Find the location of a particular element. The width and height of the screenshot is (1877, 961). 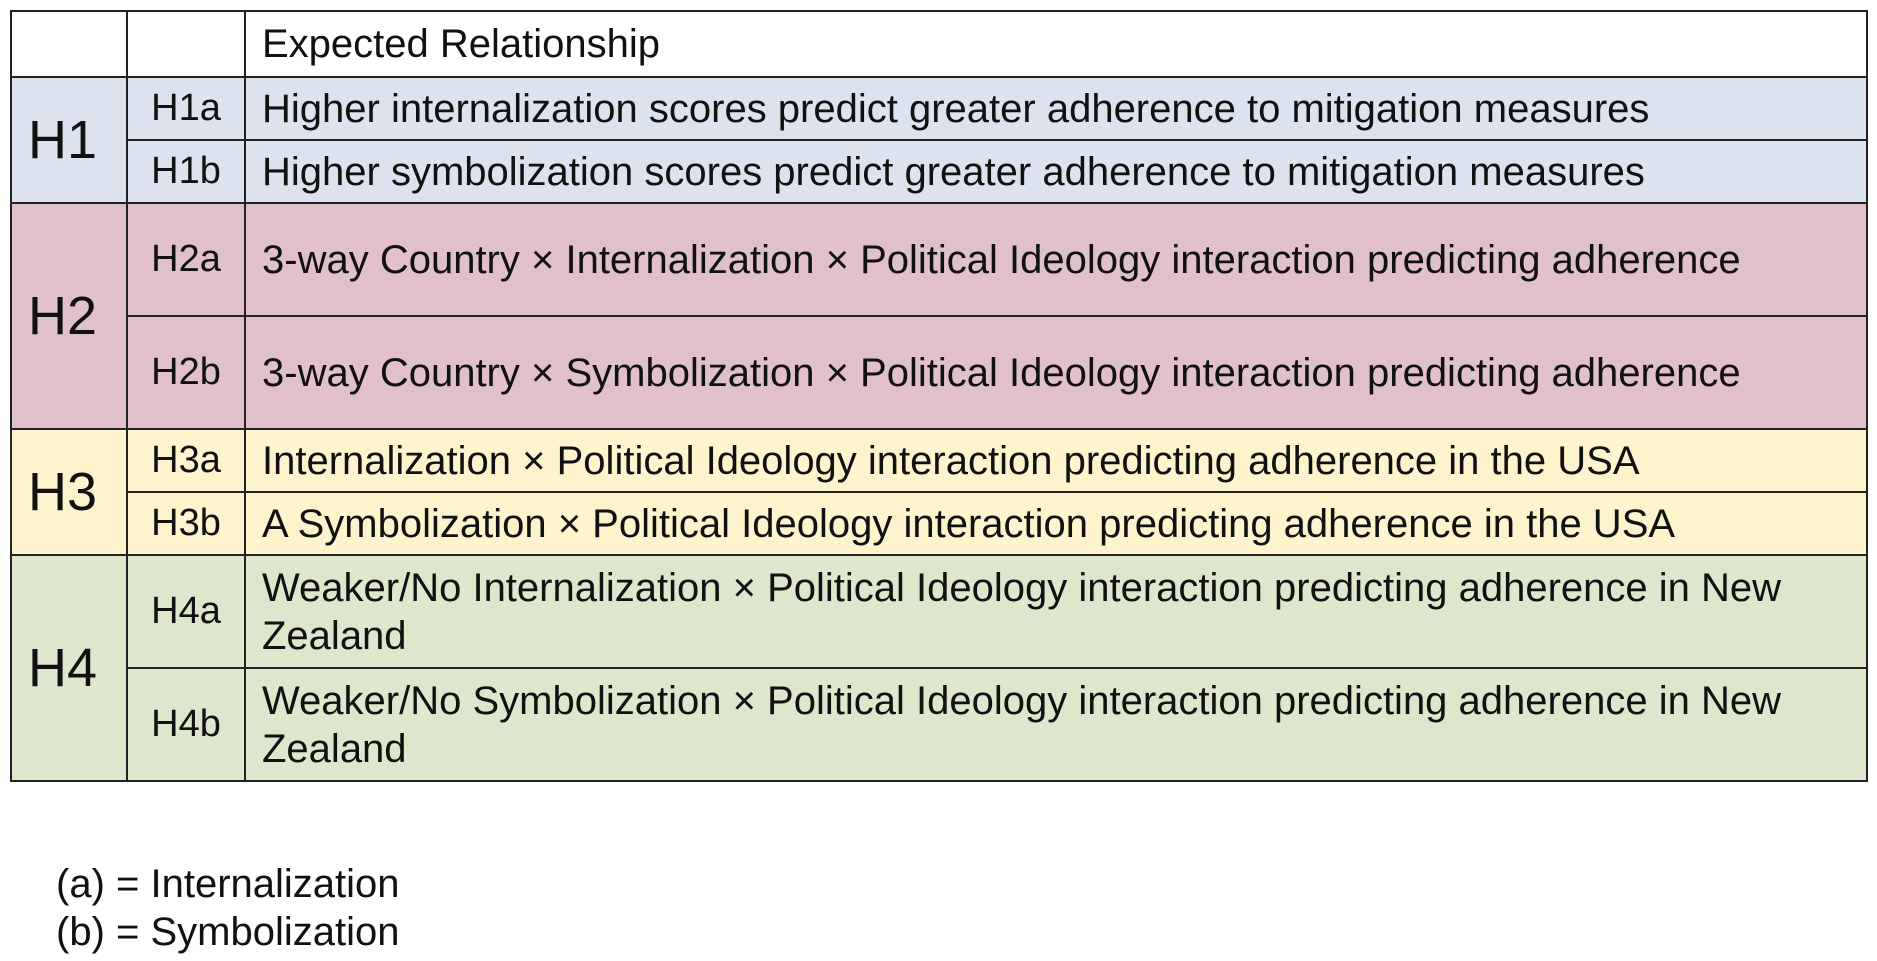

sub-id-cell: H2b is located at coordinates (186, 372).